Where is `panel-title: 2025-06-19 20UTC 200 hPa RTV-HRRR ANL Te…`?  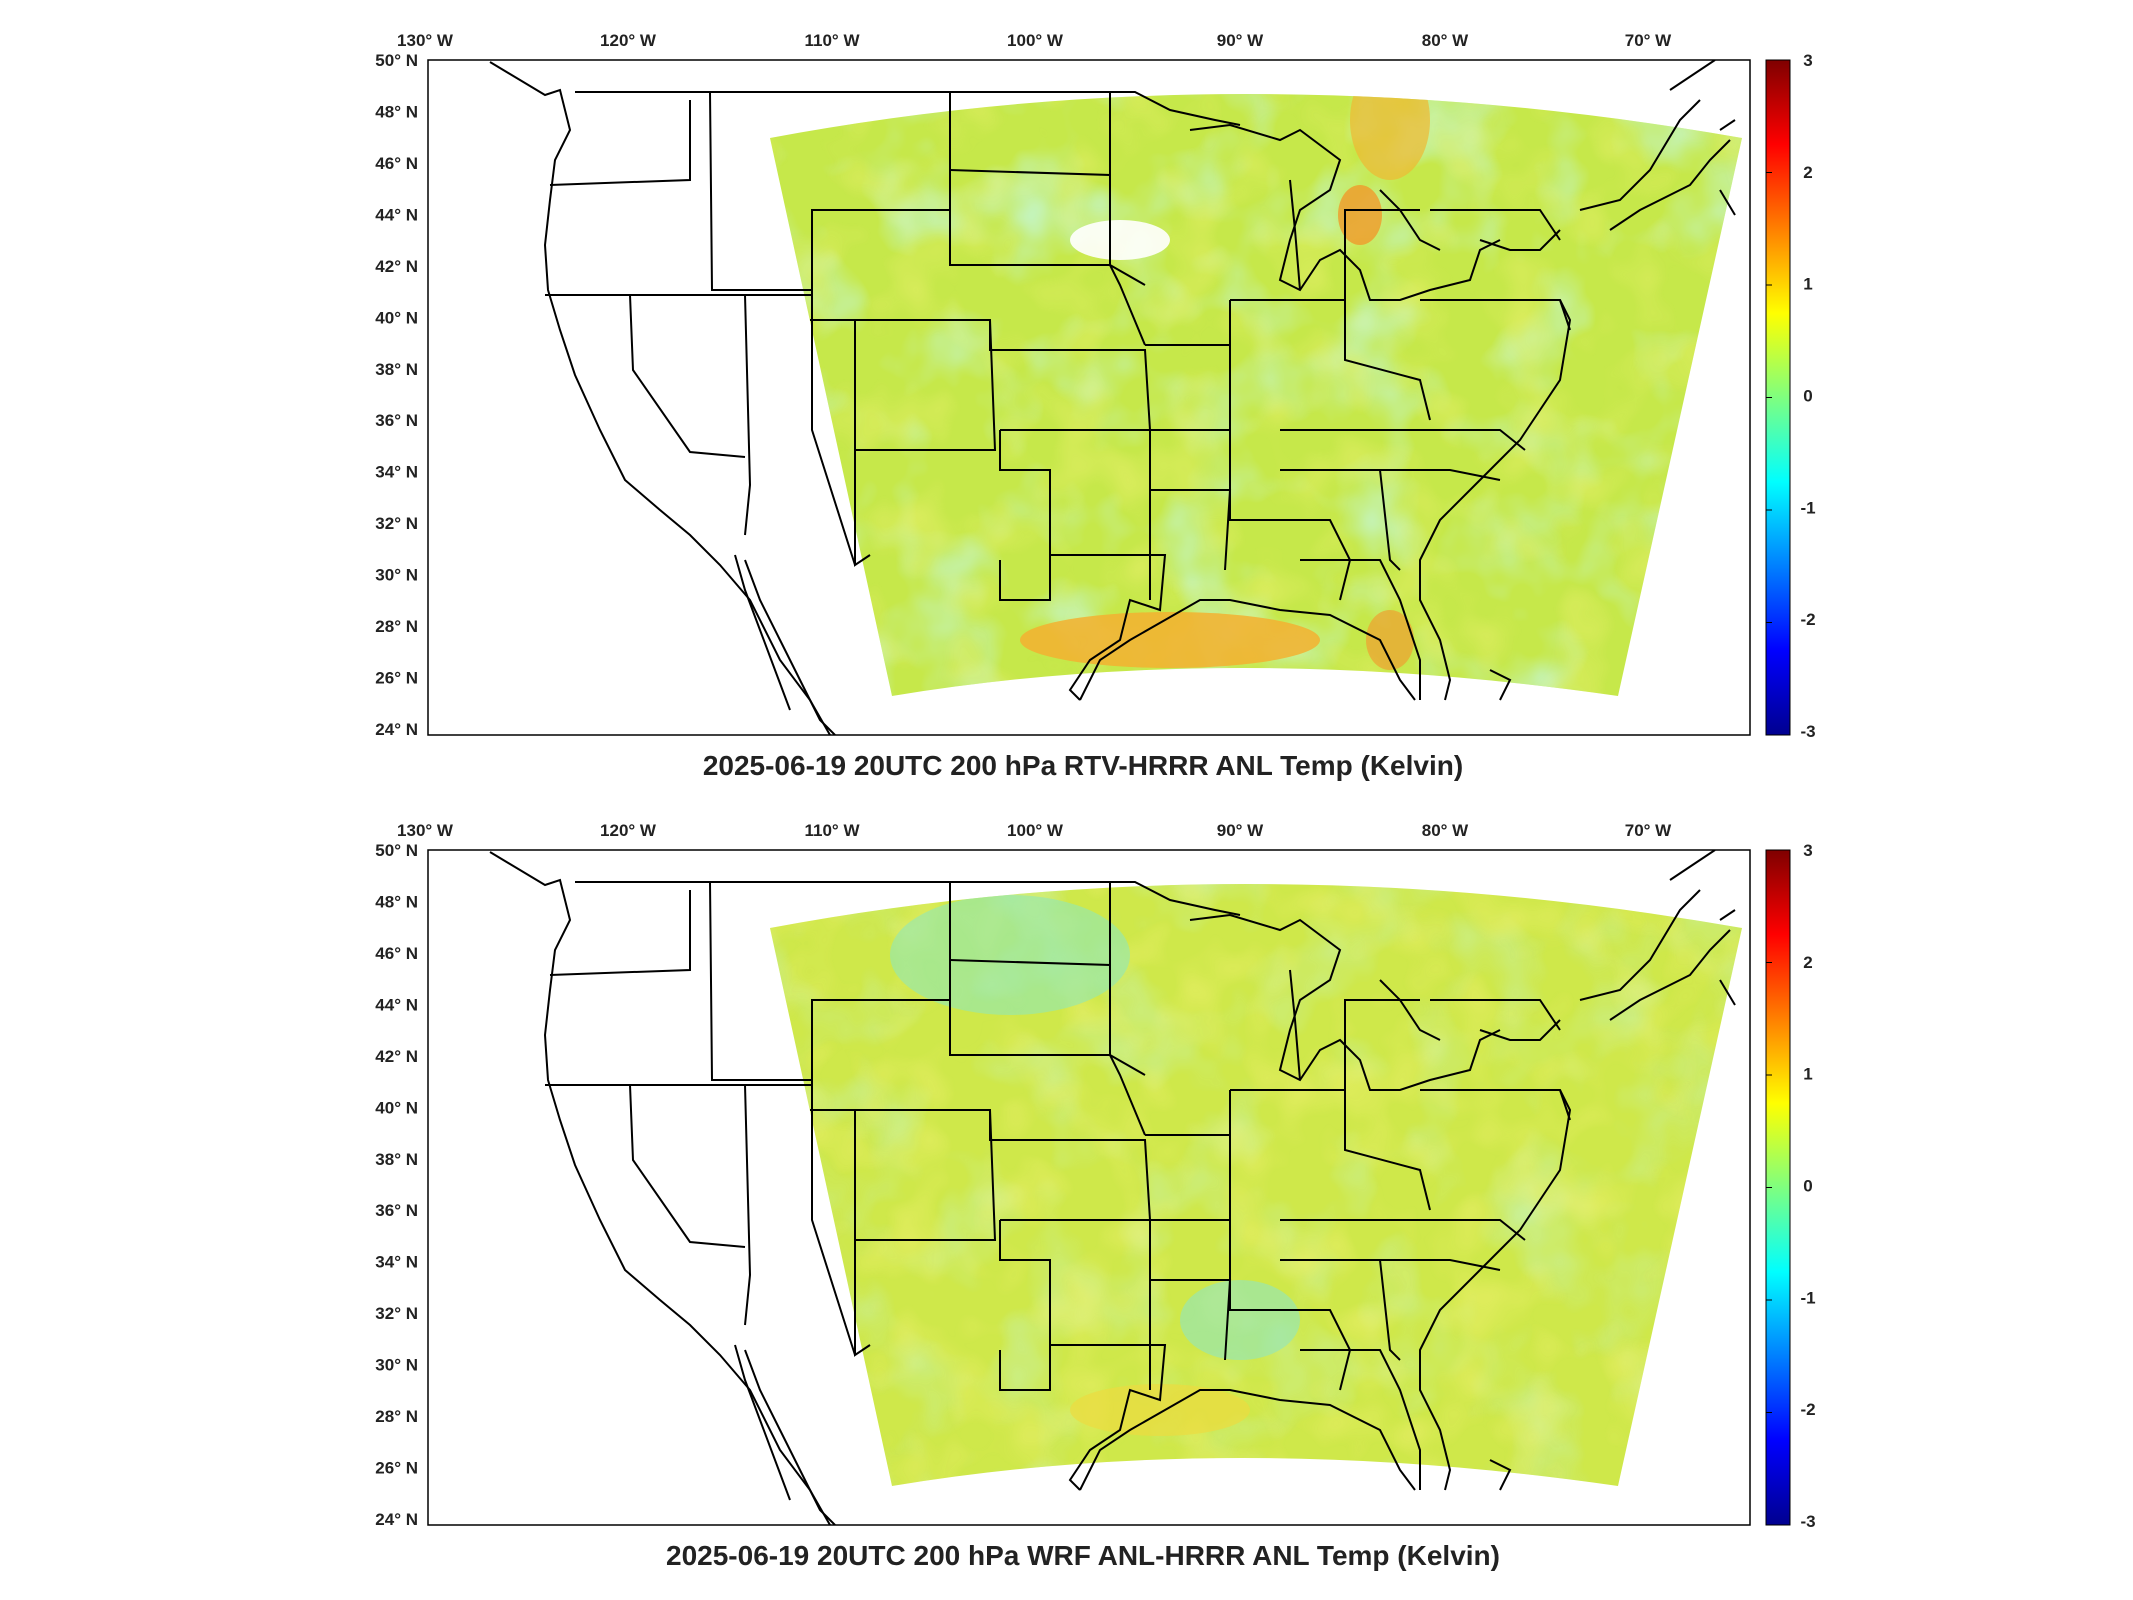
panel-title: 2025-06-19 20UTC 200 hPa RTV-HRRR ANL Te… is located at coordinates (1083, 765).